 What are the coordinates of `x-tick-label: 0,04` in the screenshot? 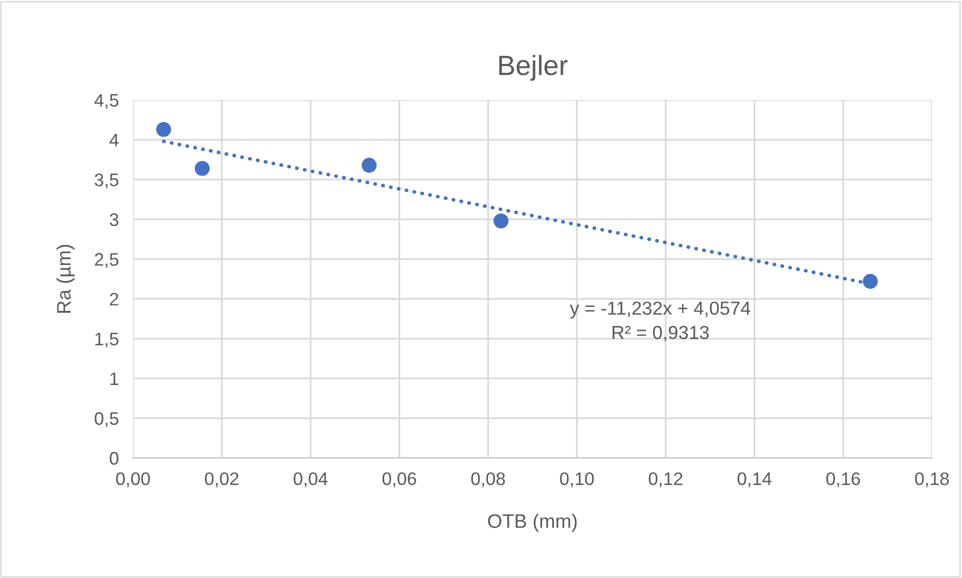 It's located at (311, 480).